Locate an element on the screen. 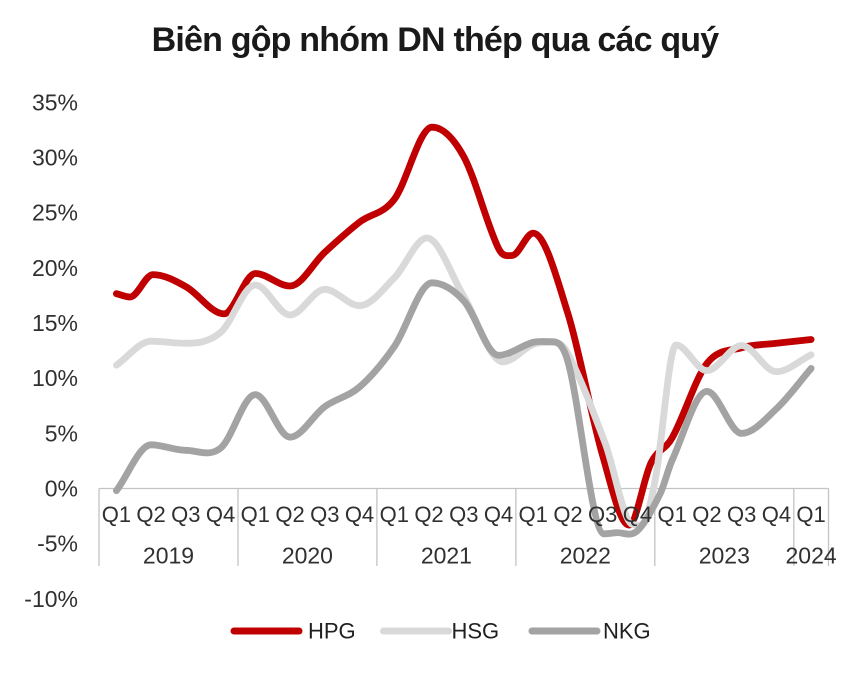 This screenshot has width=867, height=678. svg-text: 2019 is located at coordinates (168, 555).